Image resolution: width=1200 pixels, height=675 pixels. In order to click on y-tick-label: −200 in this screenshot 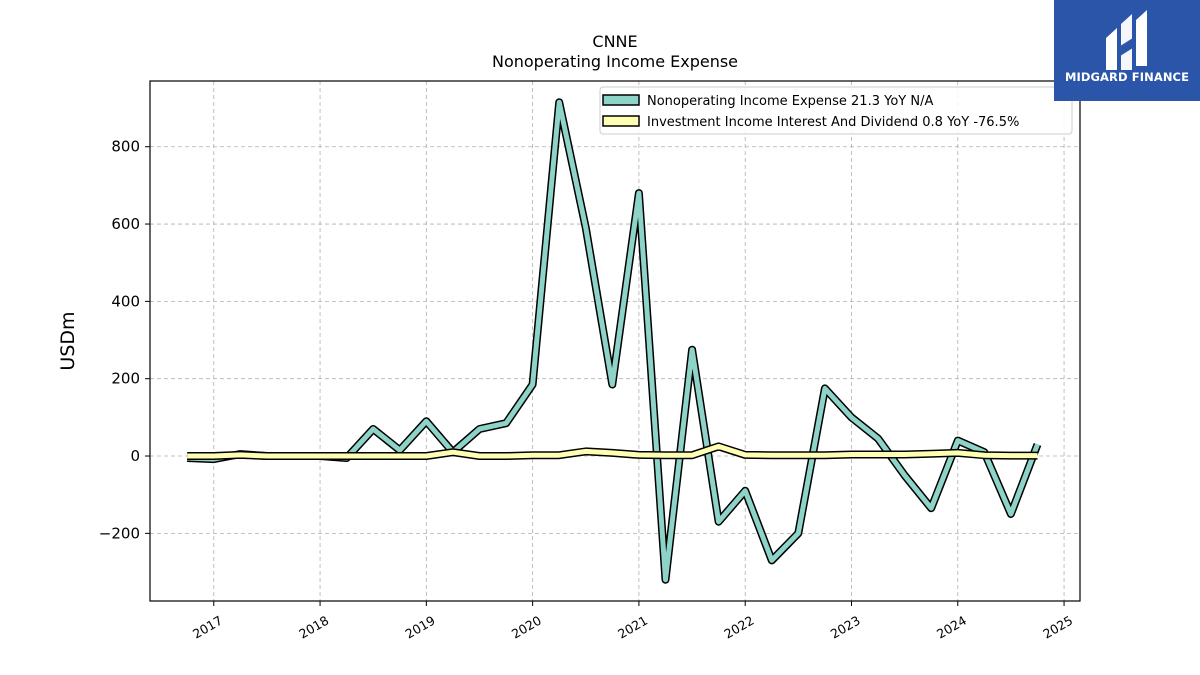, I will do `click(119, 533)`.